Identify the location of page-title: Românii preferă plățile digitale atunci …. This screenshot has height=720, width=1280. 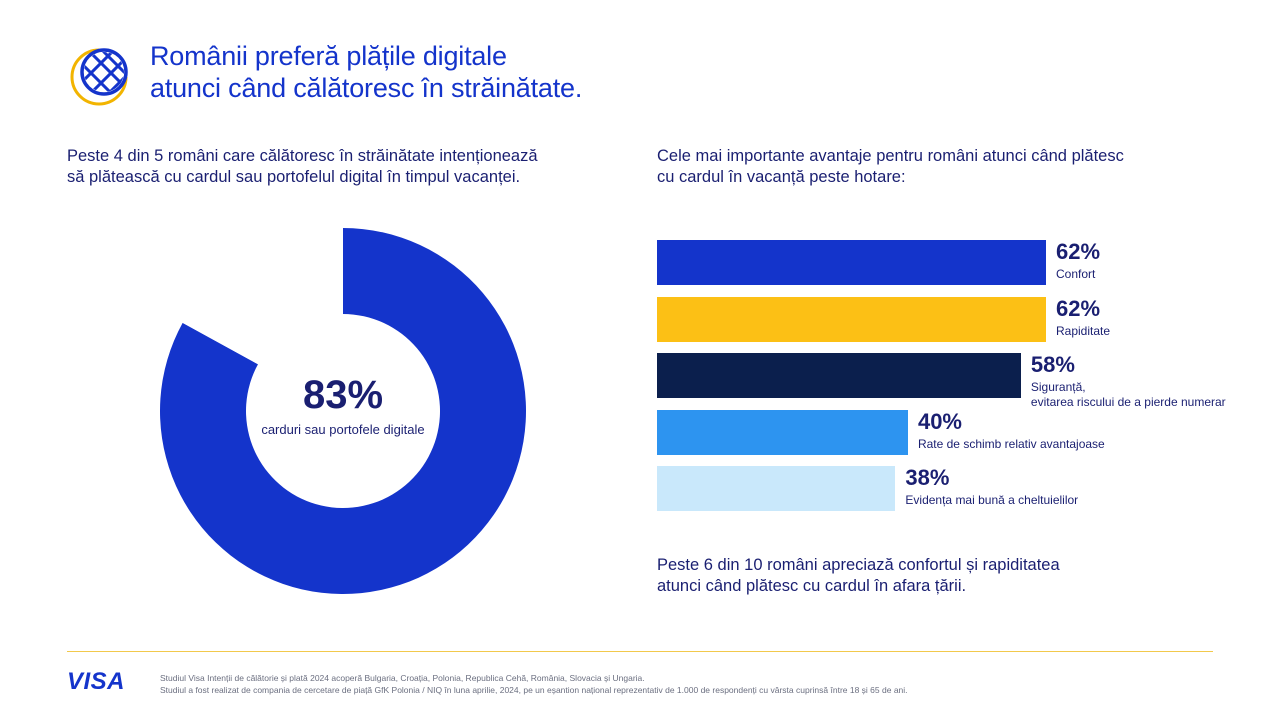
(366, 72).